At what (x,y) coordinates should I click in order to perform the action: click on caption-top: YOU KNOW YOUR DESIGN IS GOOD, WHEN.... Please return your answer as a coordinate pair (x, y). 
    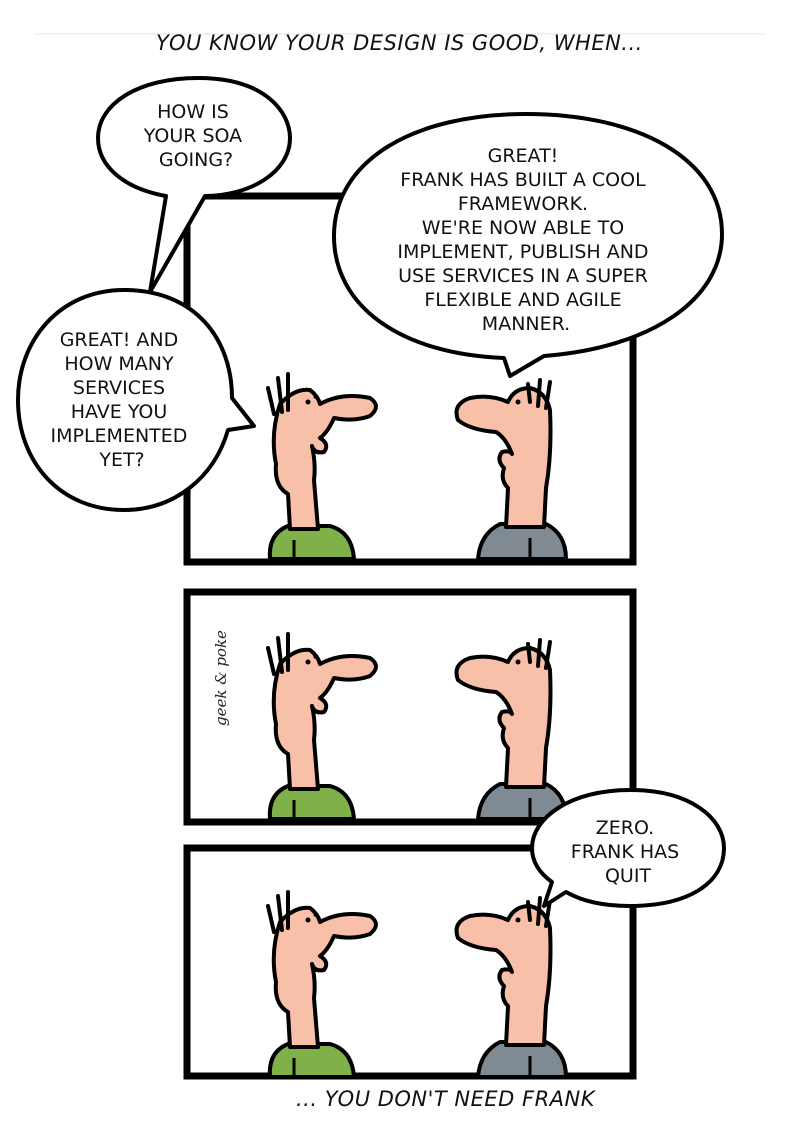
    Looking at the image, I should click on (399, 43).